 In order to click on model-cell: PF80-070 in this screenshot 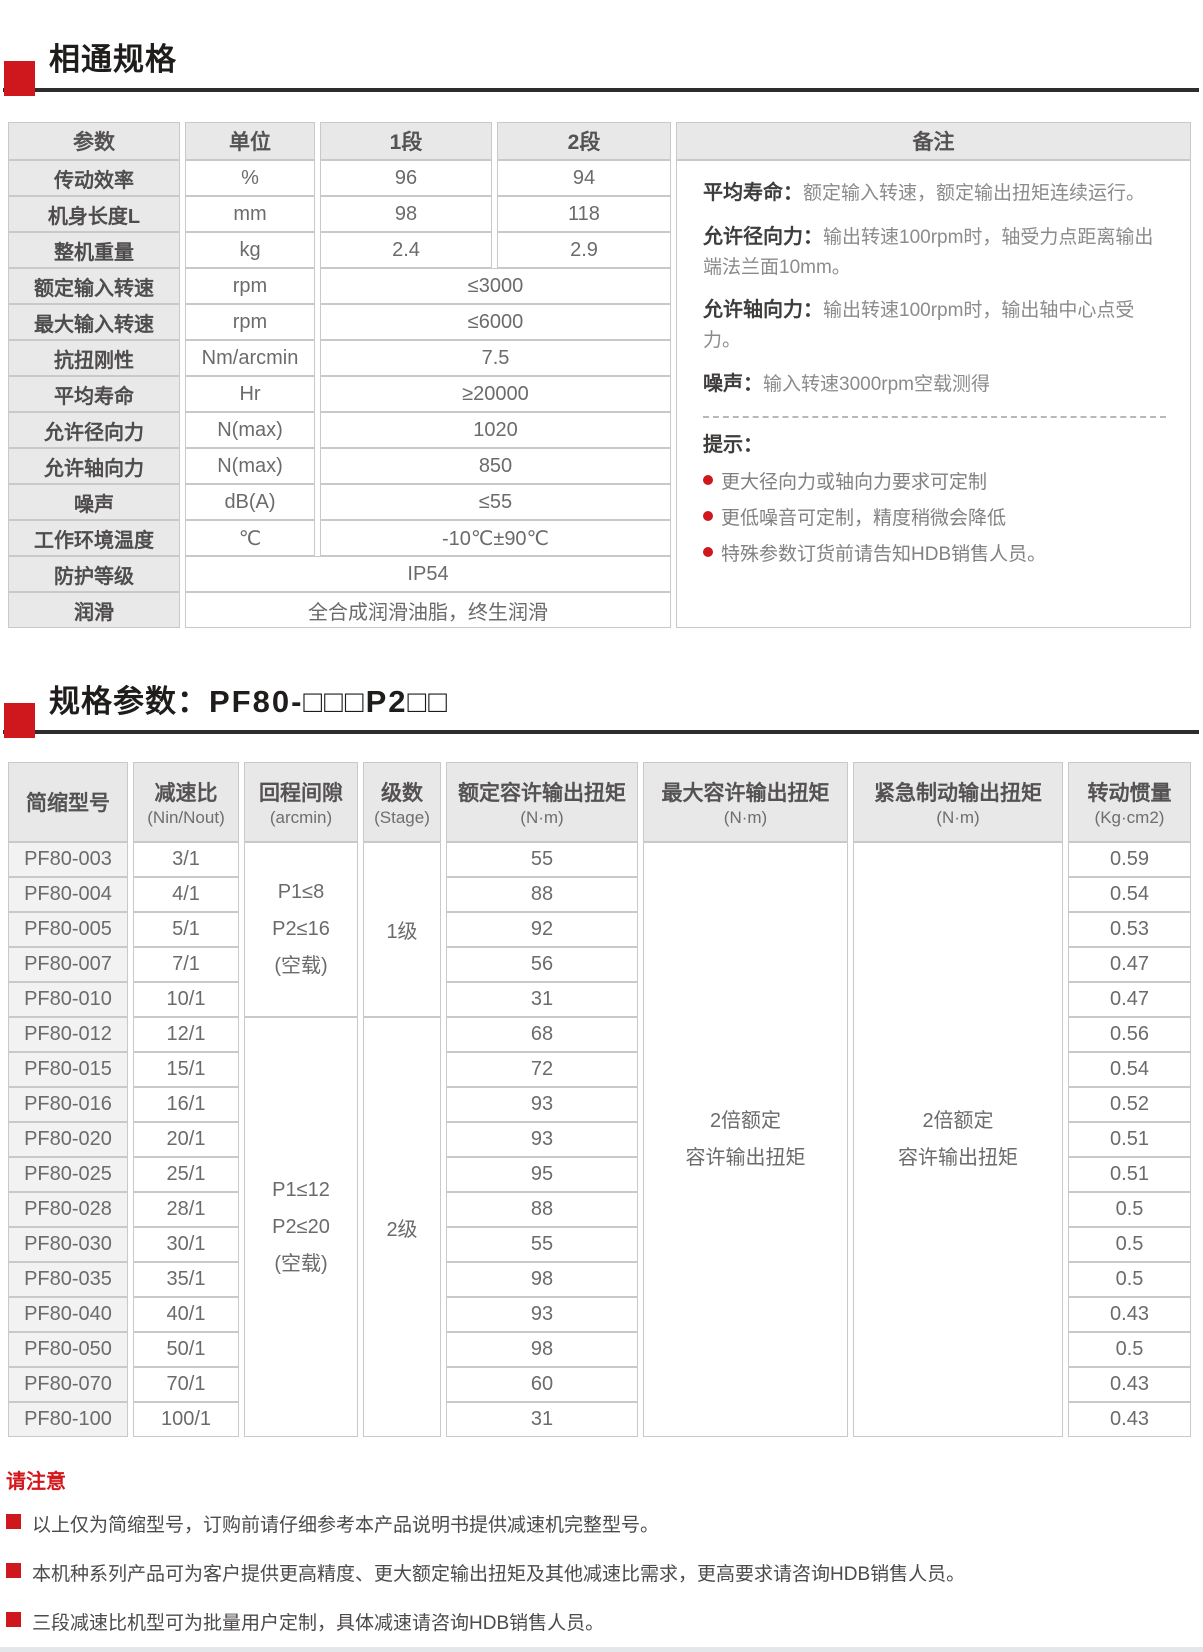, I will do `click(68, 1384)`.